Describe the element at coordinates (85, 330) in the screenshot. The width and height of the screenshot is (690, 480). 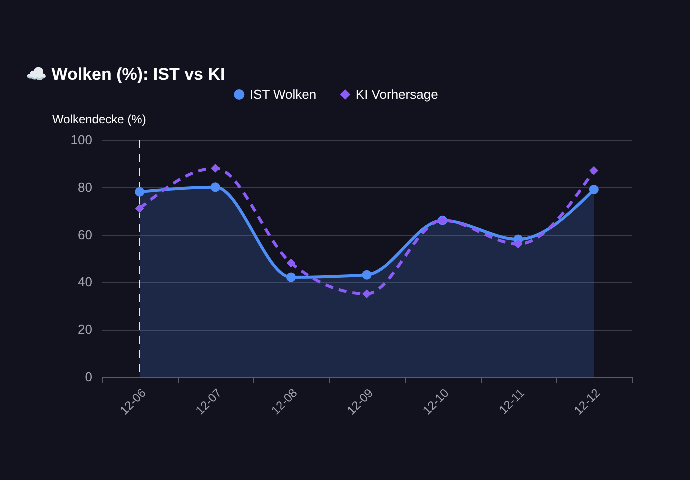
I see `y-tick-label: 20` at that location.